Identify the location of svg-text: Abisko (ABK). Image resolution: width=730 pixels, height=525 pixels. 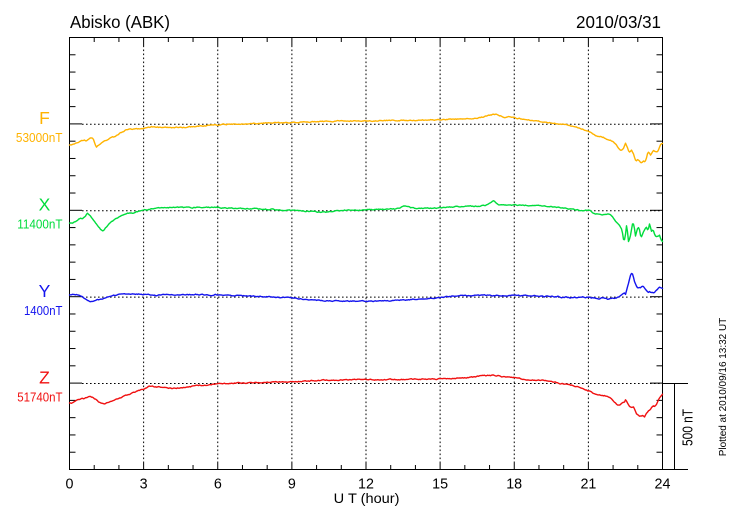
(120, 22).